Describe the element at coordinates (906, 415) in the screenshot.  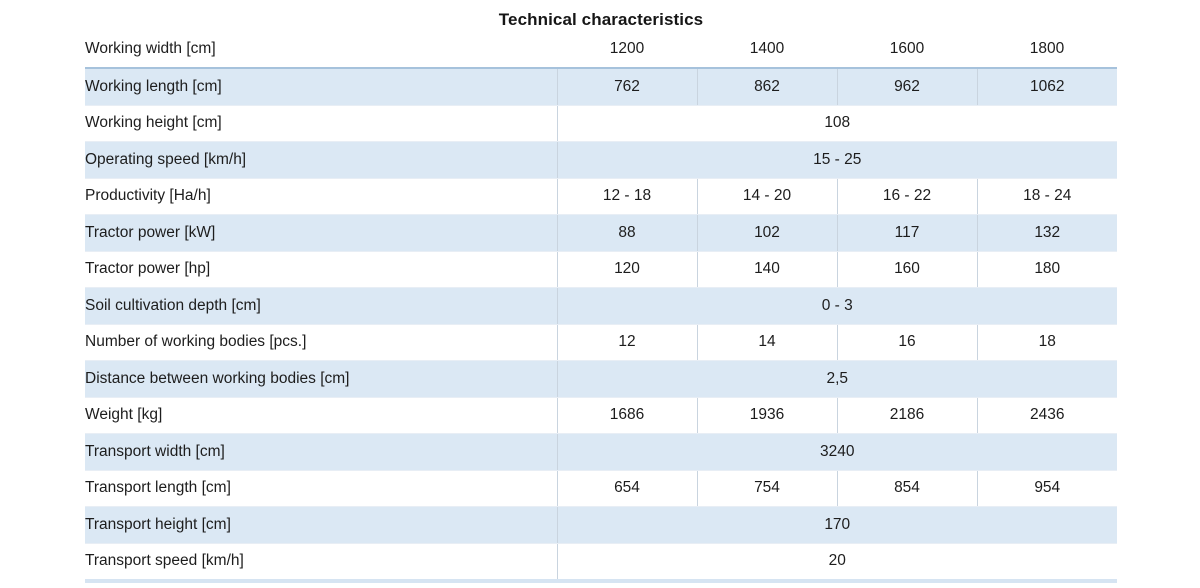
I see `row-value: 2186` at that location.